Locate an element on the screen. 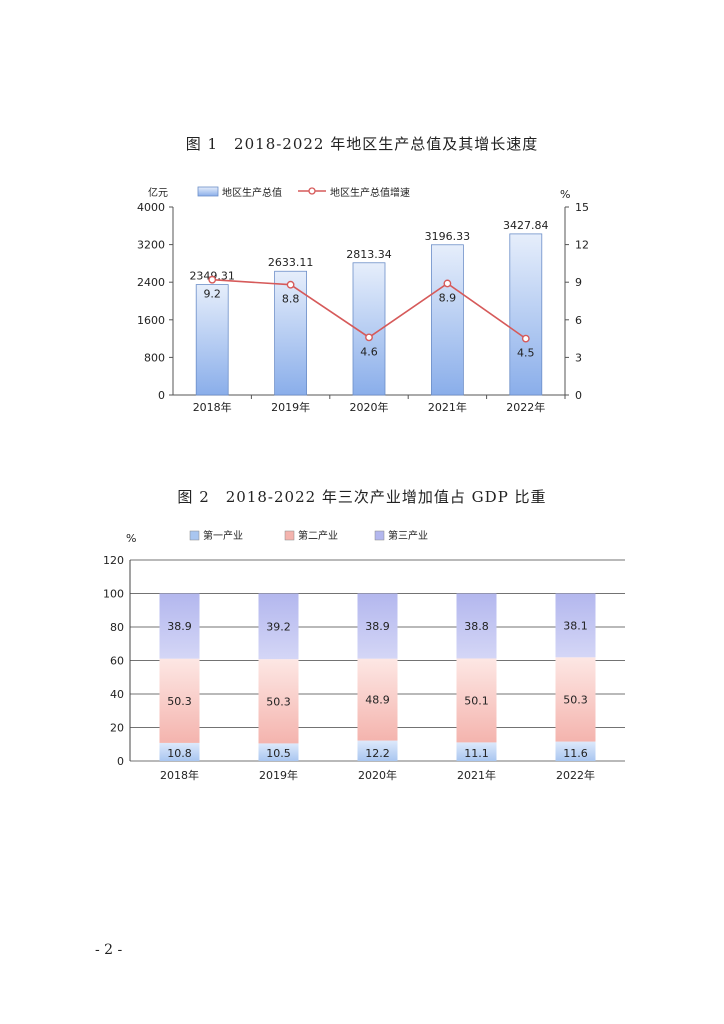 This screenshot has height=1024, width=724. chart2-bar-primary-label: 10.5 is located at coordinates (278, 753).